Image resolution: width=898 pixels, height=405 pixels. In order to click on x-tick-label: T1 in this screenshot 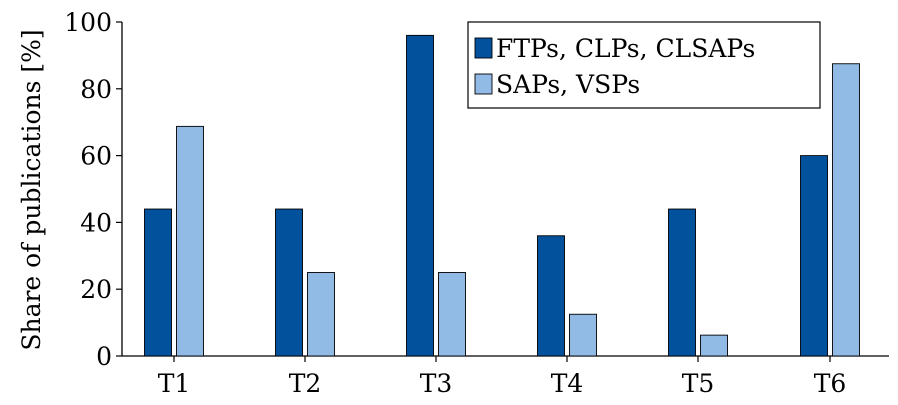, I will do `click(174, 383)`.